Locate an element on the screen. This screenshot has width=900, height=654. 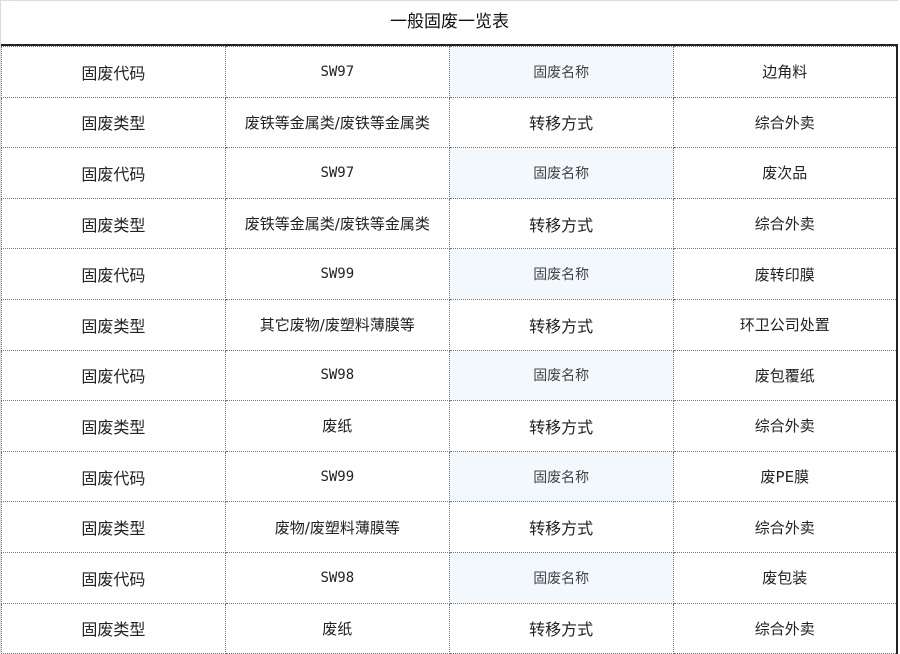
table-row: 固废代码 SW98 固废名称 废包装 is located at coordinates (449, 577).